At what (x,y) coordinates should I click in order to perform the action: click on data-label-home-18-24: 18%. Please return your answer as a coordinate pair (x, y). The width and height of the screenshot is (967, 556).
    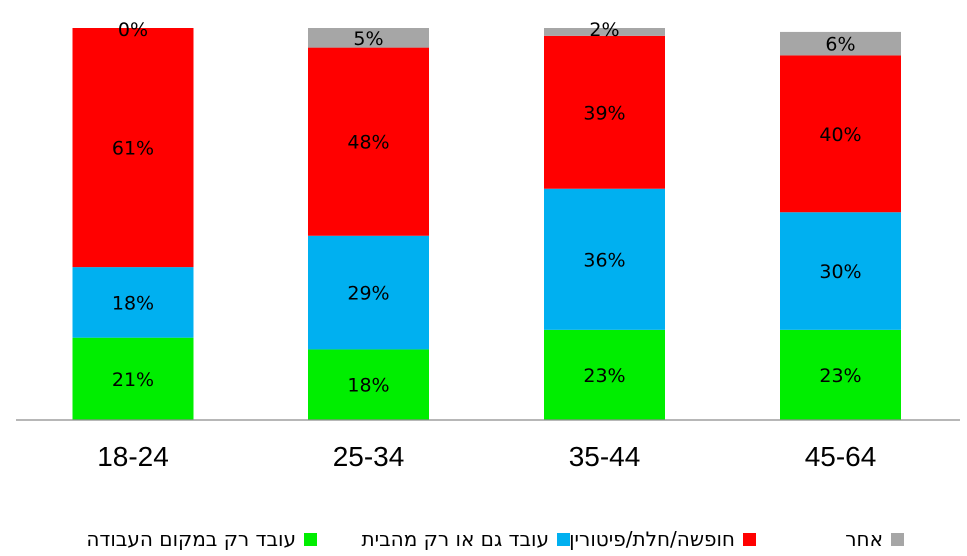
    Looking at the image, I should click on (133, 303).